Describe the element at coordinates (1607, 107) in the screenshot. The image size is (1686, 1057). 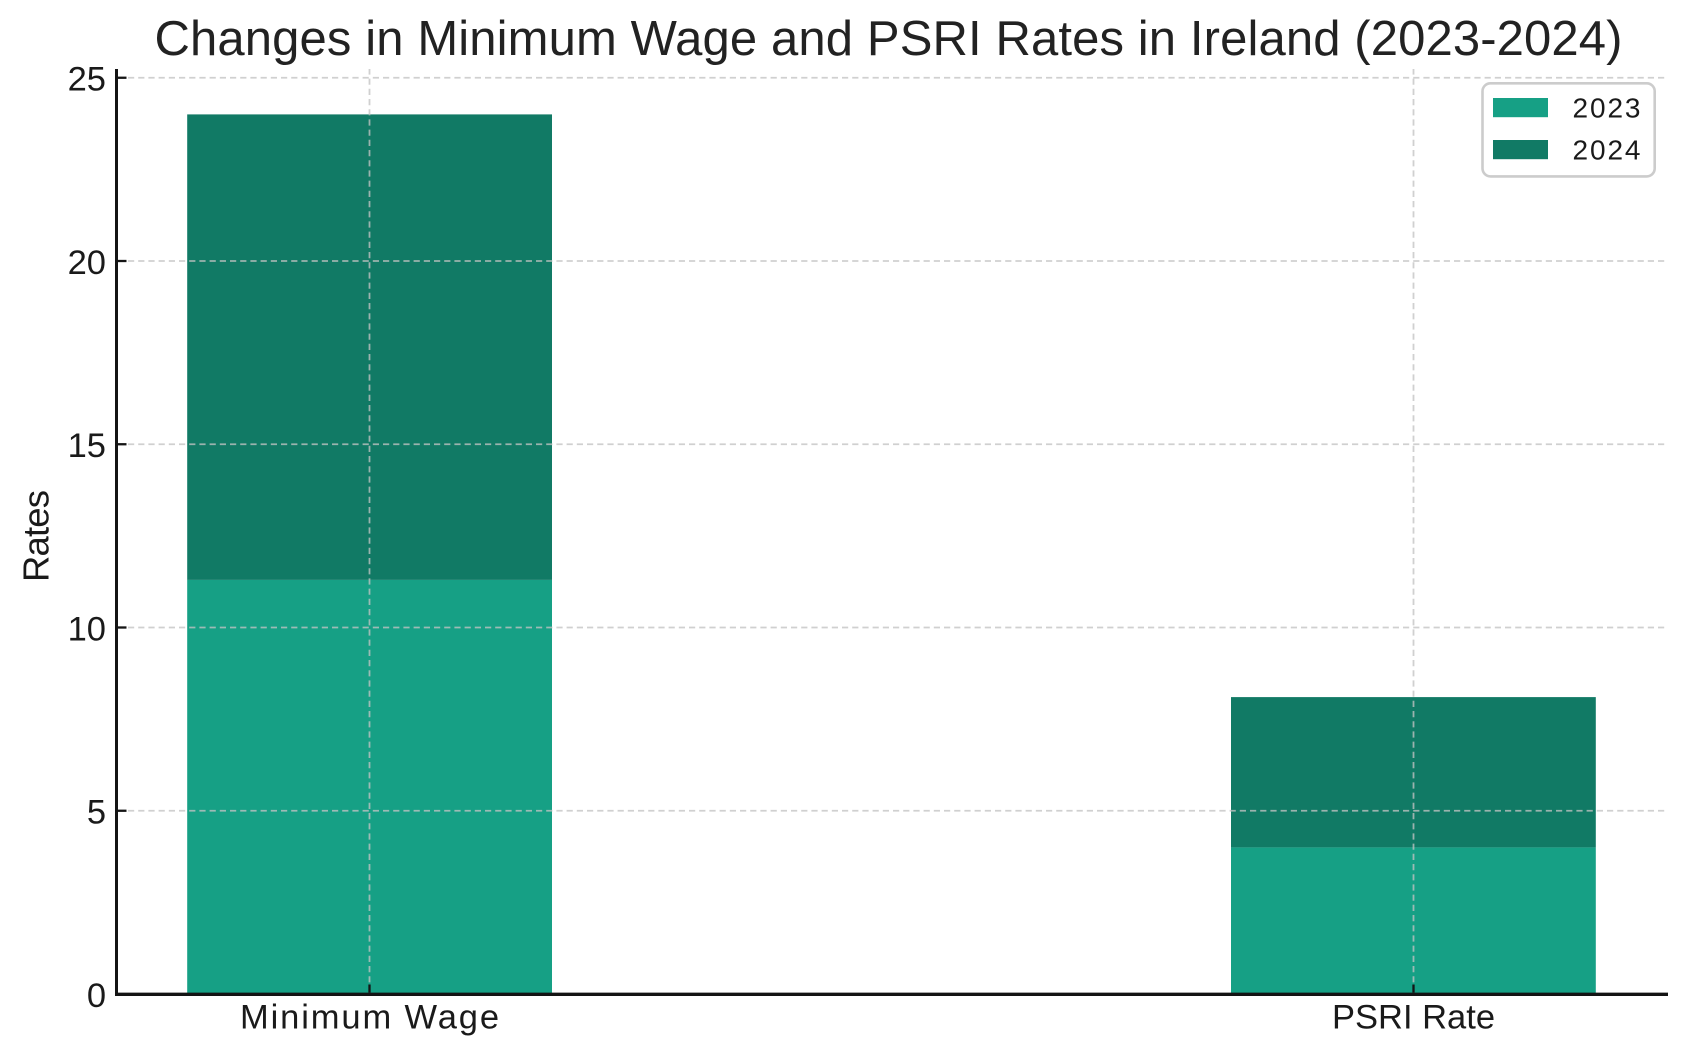
I see `svg-text: 2023` at that location.